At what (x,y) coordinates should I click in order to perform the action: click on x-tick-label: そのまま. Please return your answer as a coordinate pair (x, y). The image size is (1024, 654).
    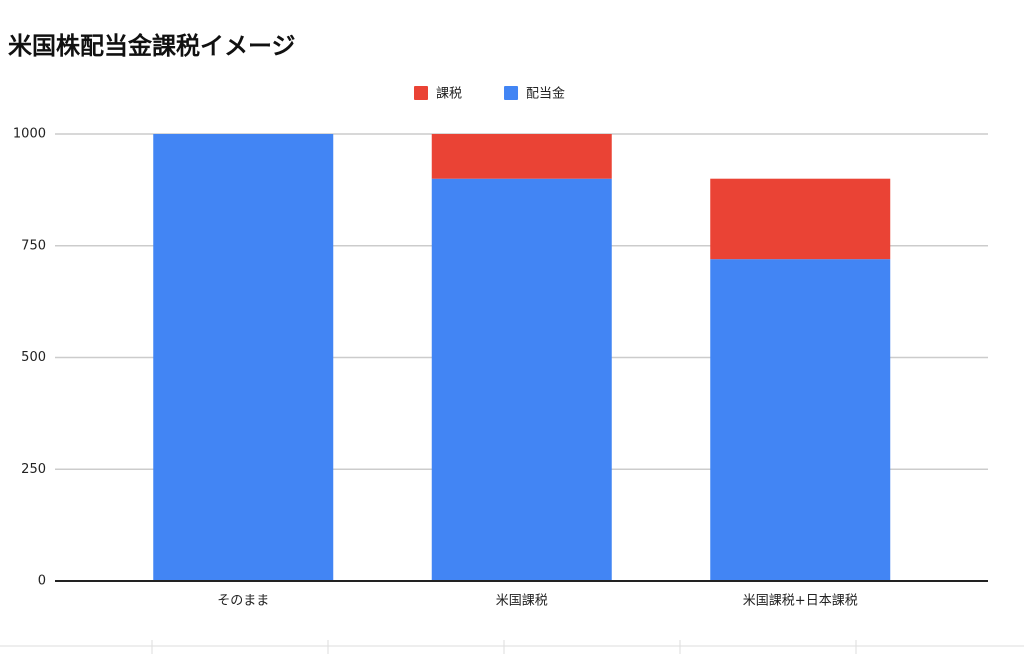
    Looking at the image, I should click on (243, 601).